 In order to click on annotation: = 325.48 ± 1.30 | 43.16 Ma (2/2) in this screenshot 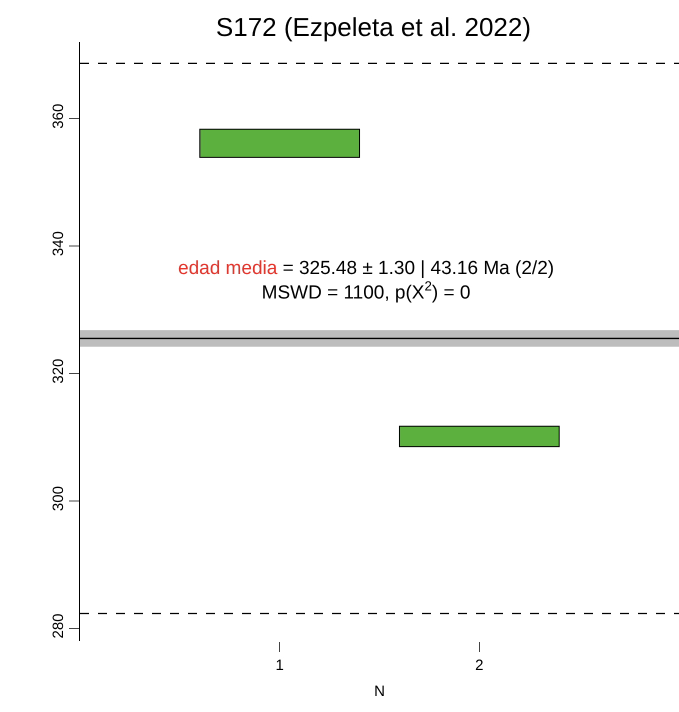, I will do `click(418, 268)`.